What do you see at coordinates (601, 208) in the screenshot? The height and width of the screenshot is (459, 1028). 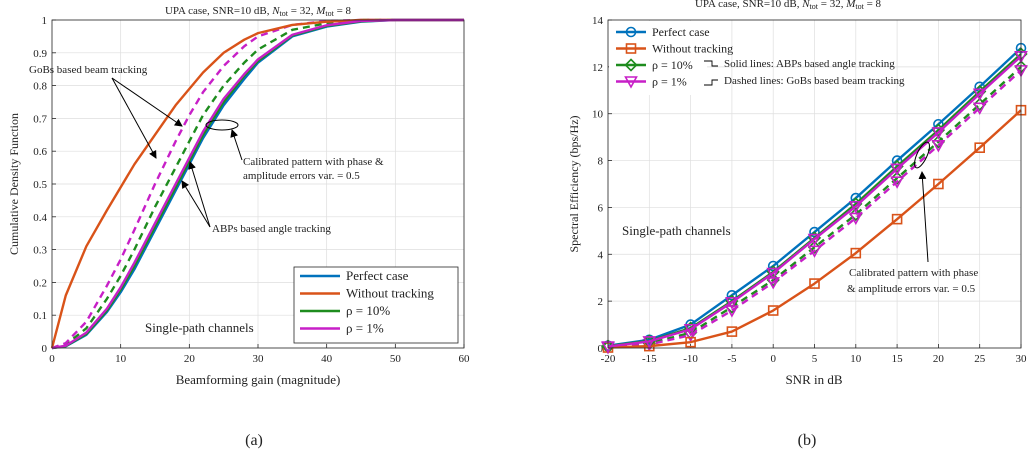 I see `y-tick-label: 6` at bounding box center [601, 208].